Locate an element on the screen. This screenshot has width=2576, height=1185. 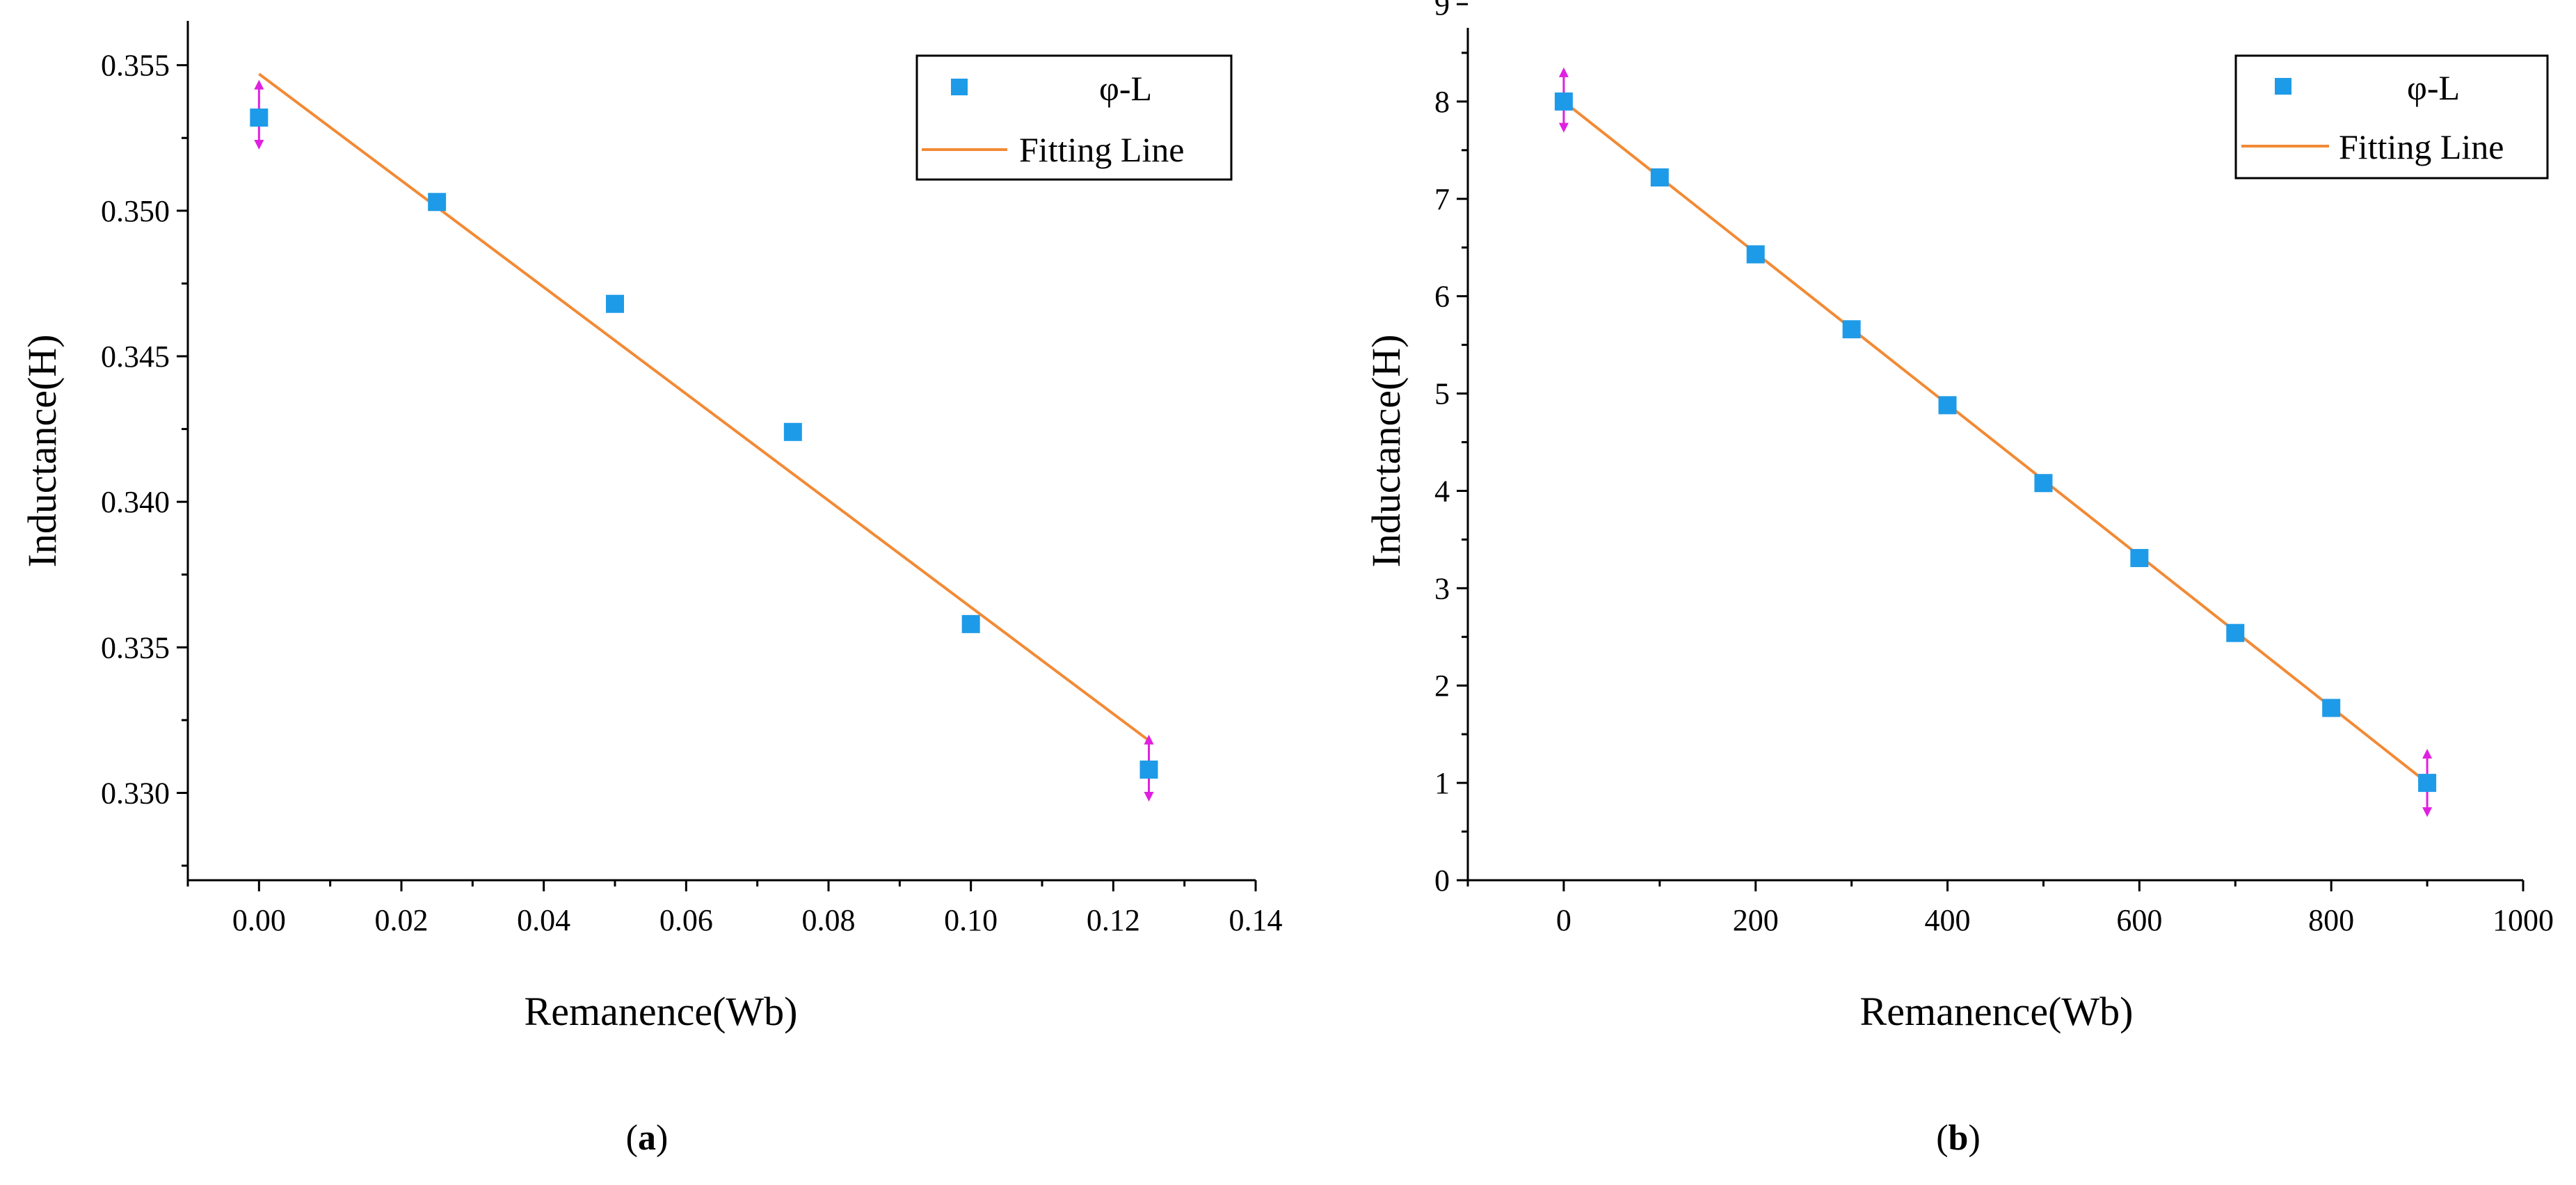
y-tick-label: 0.340 is located at coordinates (135, 502).